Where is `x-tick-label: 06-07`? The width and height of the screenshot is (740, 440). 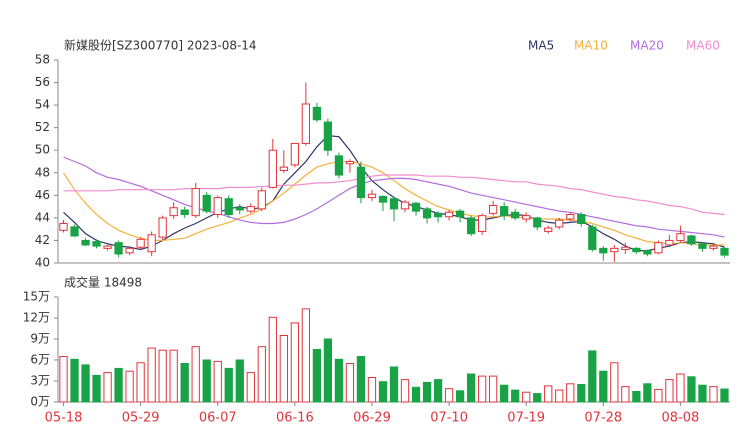
x-tick-label: 06-07 is located at coordinates (218, 418).